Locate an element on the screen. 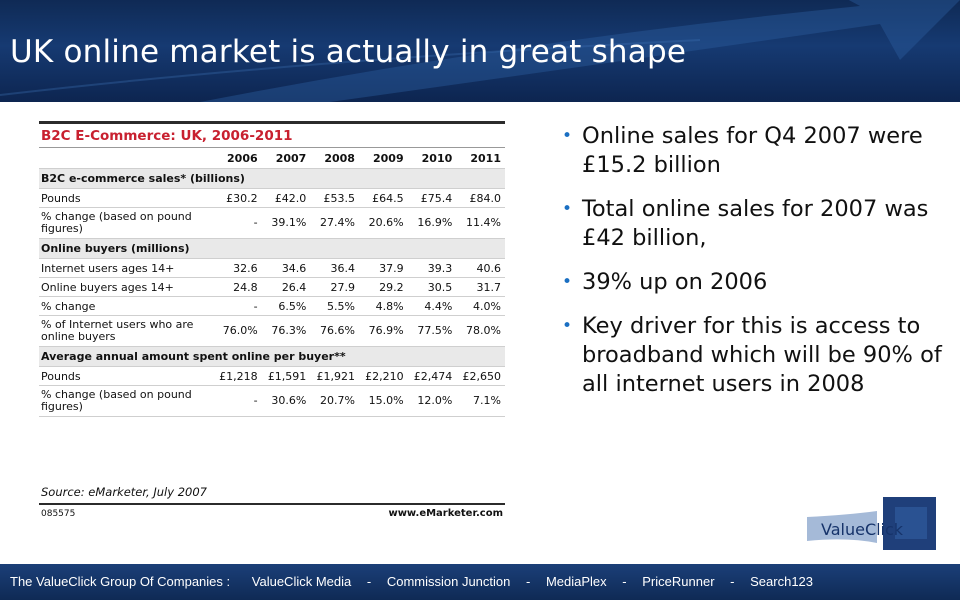 This screenshot has height=600, width=960. table-header-row: 2006 2007 2008 2009 2010 2011 is located at coordinates (272, 158).